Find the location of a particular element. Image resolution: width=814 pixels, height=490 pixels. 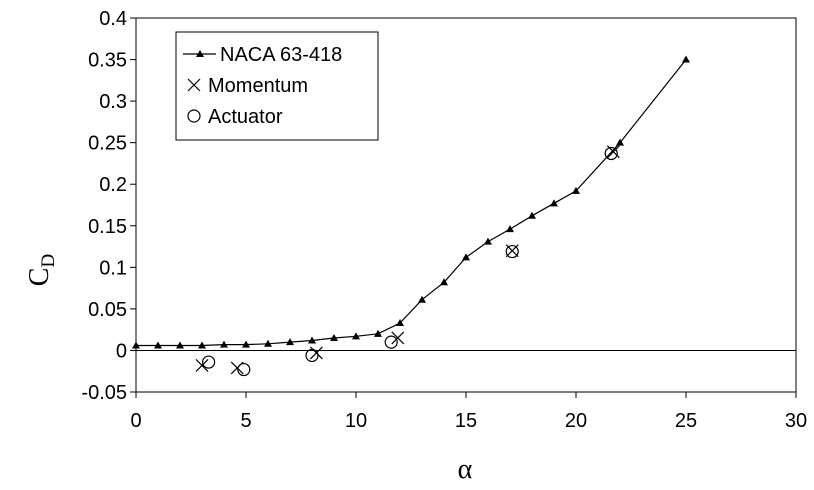

x-tick-label: 5 is located at coordinates (245, 421).